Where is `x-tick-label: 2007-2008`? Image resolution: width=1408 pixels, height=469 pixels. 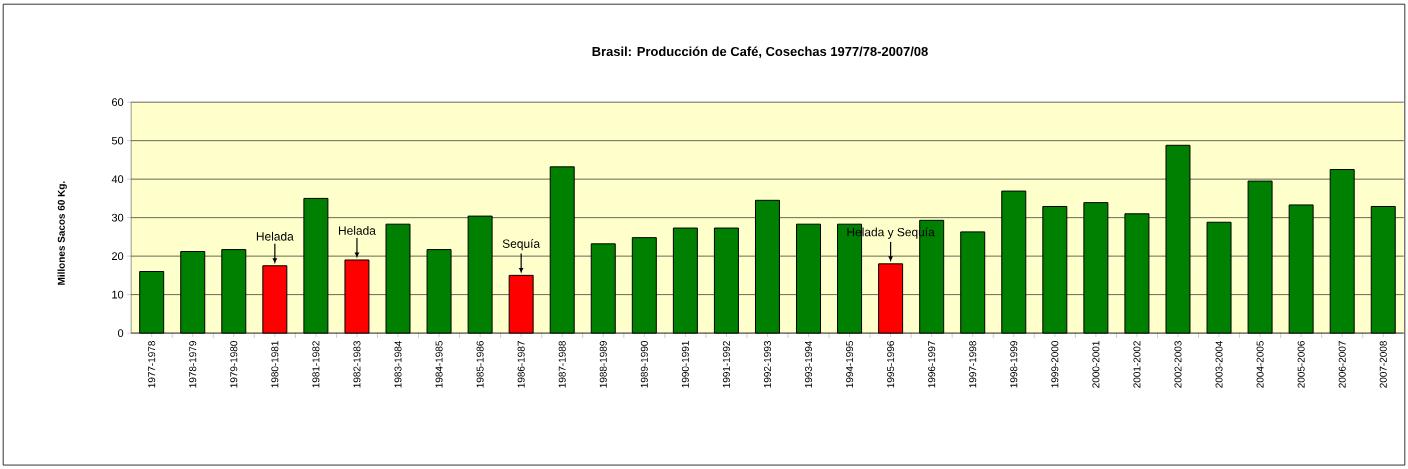 x-tick-label: 2007-2008 is located at coordinates (1383, 364).